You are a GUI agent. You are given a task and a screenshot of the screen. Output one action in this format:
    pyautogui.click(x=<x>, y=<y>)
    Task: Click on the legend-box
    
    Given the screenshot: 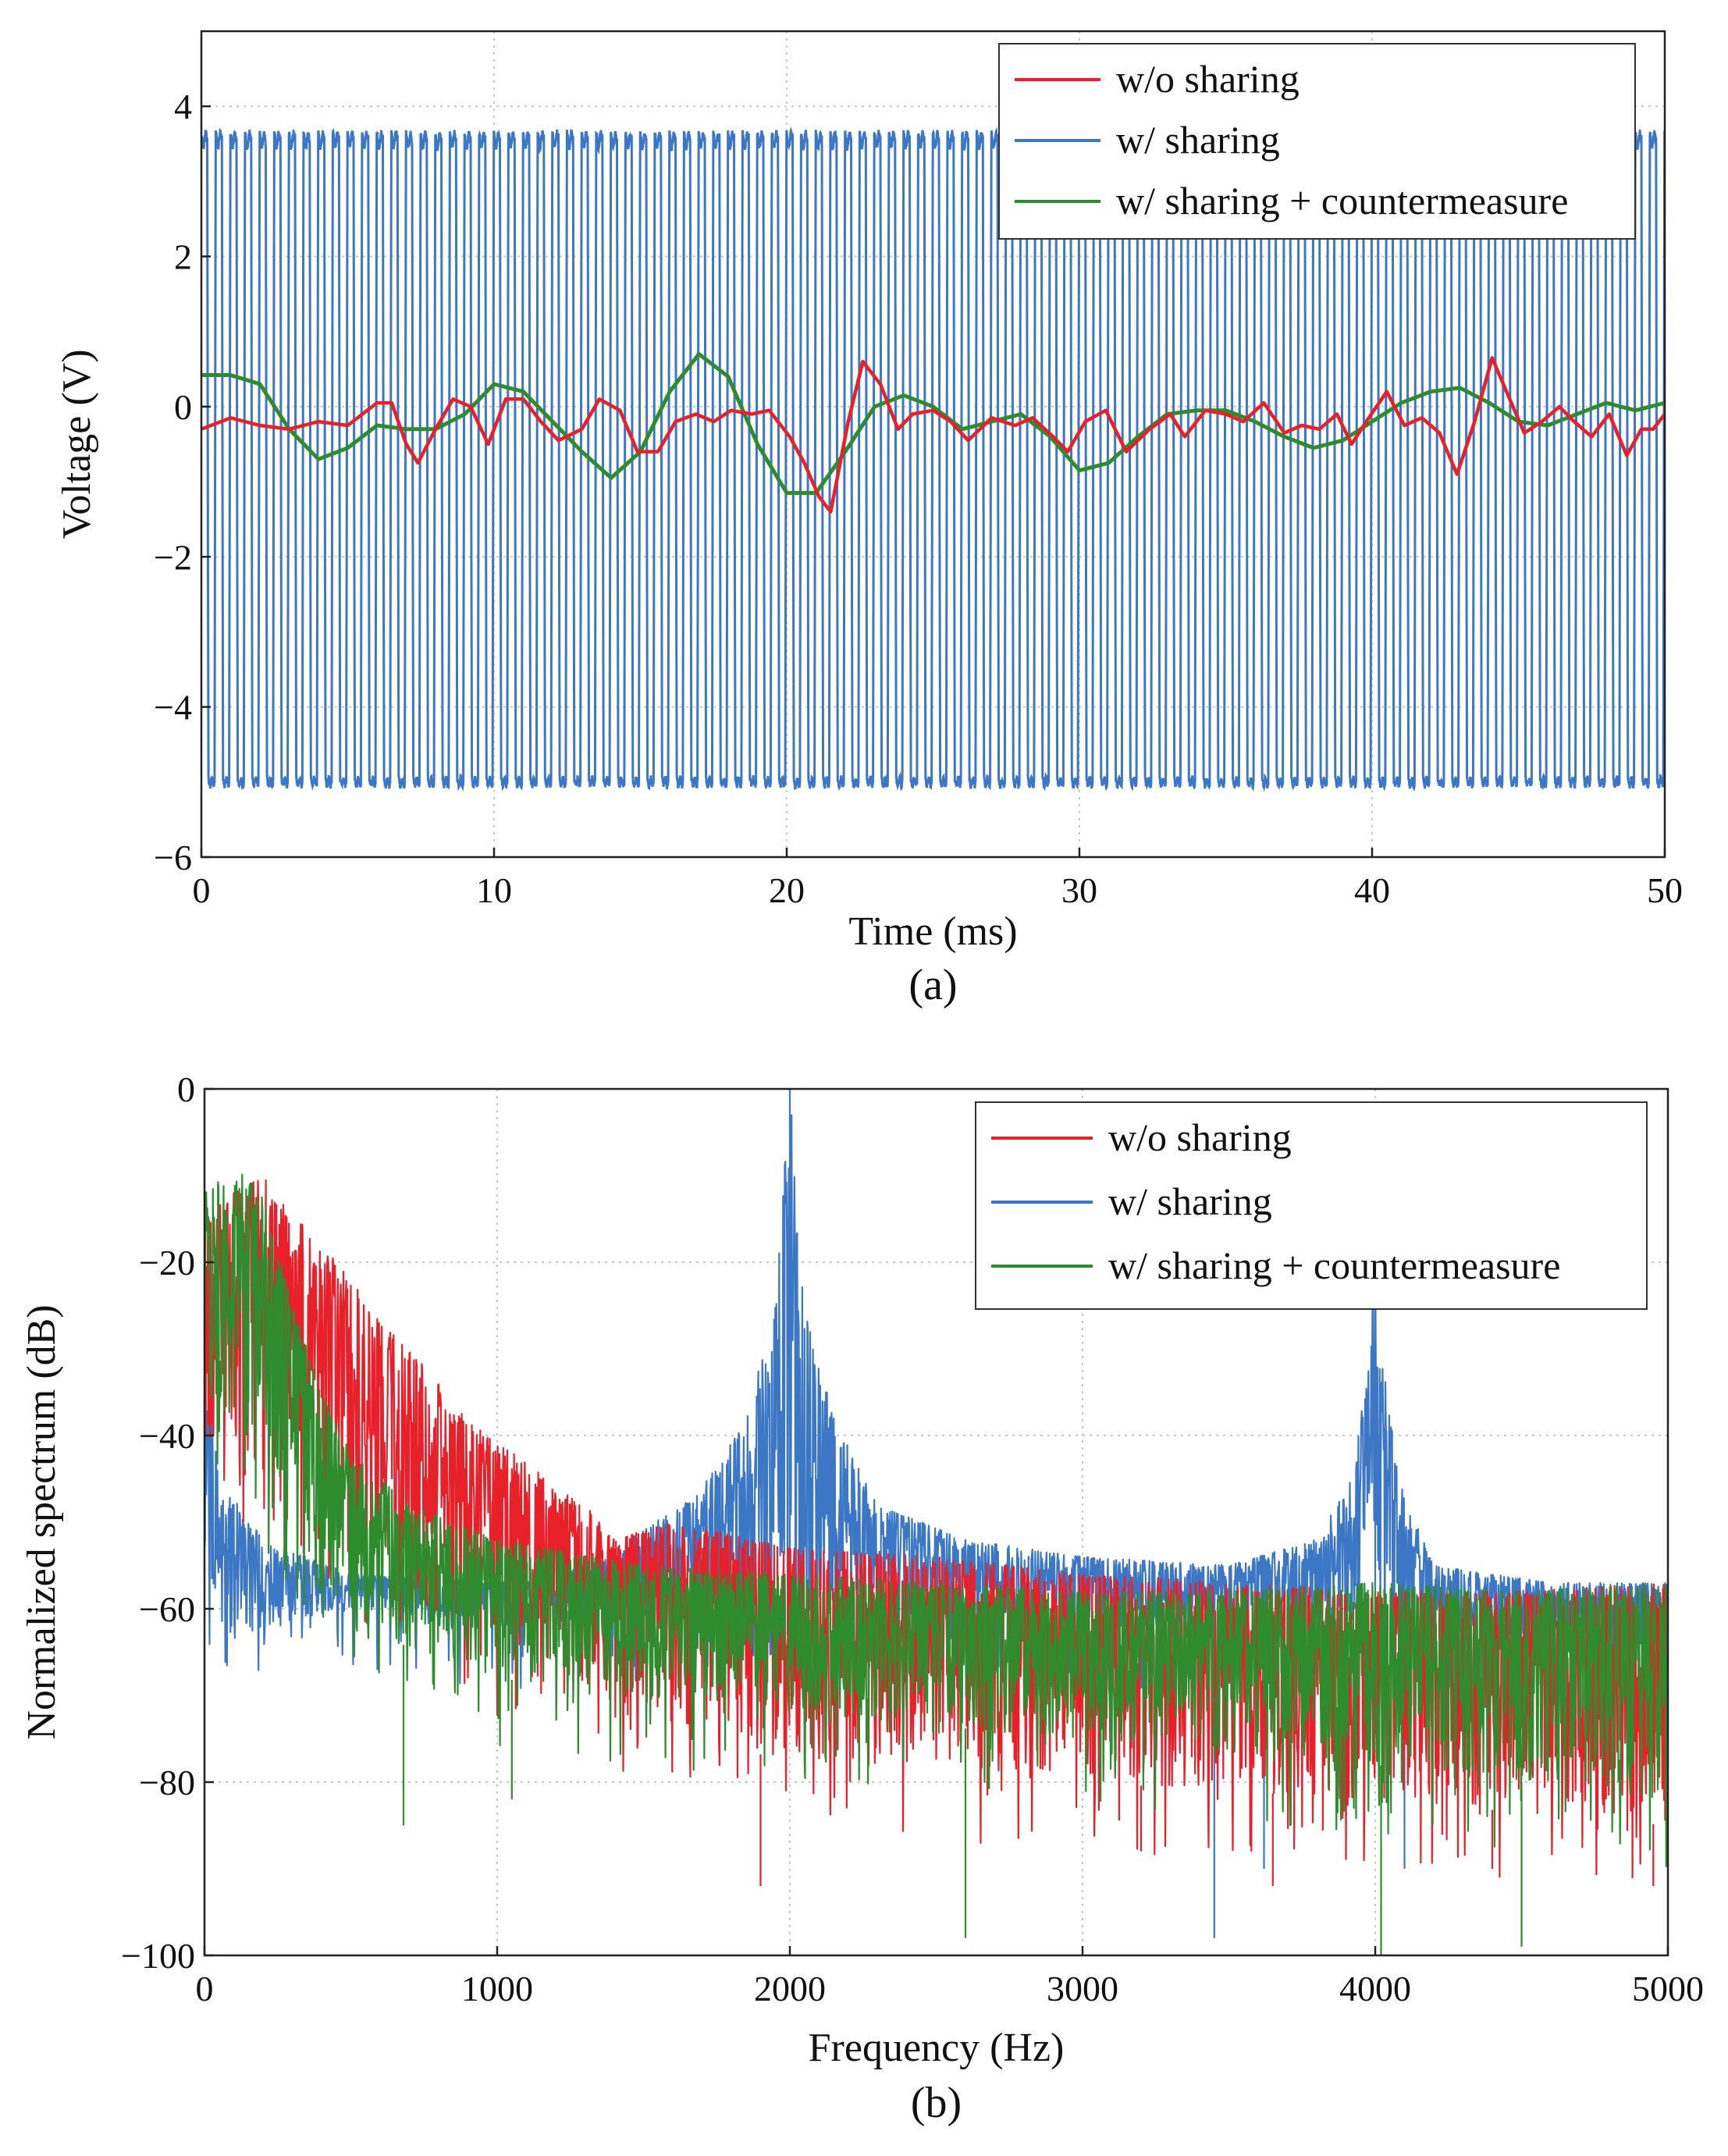 What is the action you would take?
    pyautogui.click(x=1317, y=141)
    